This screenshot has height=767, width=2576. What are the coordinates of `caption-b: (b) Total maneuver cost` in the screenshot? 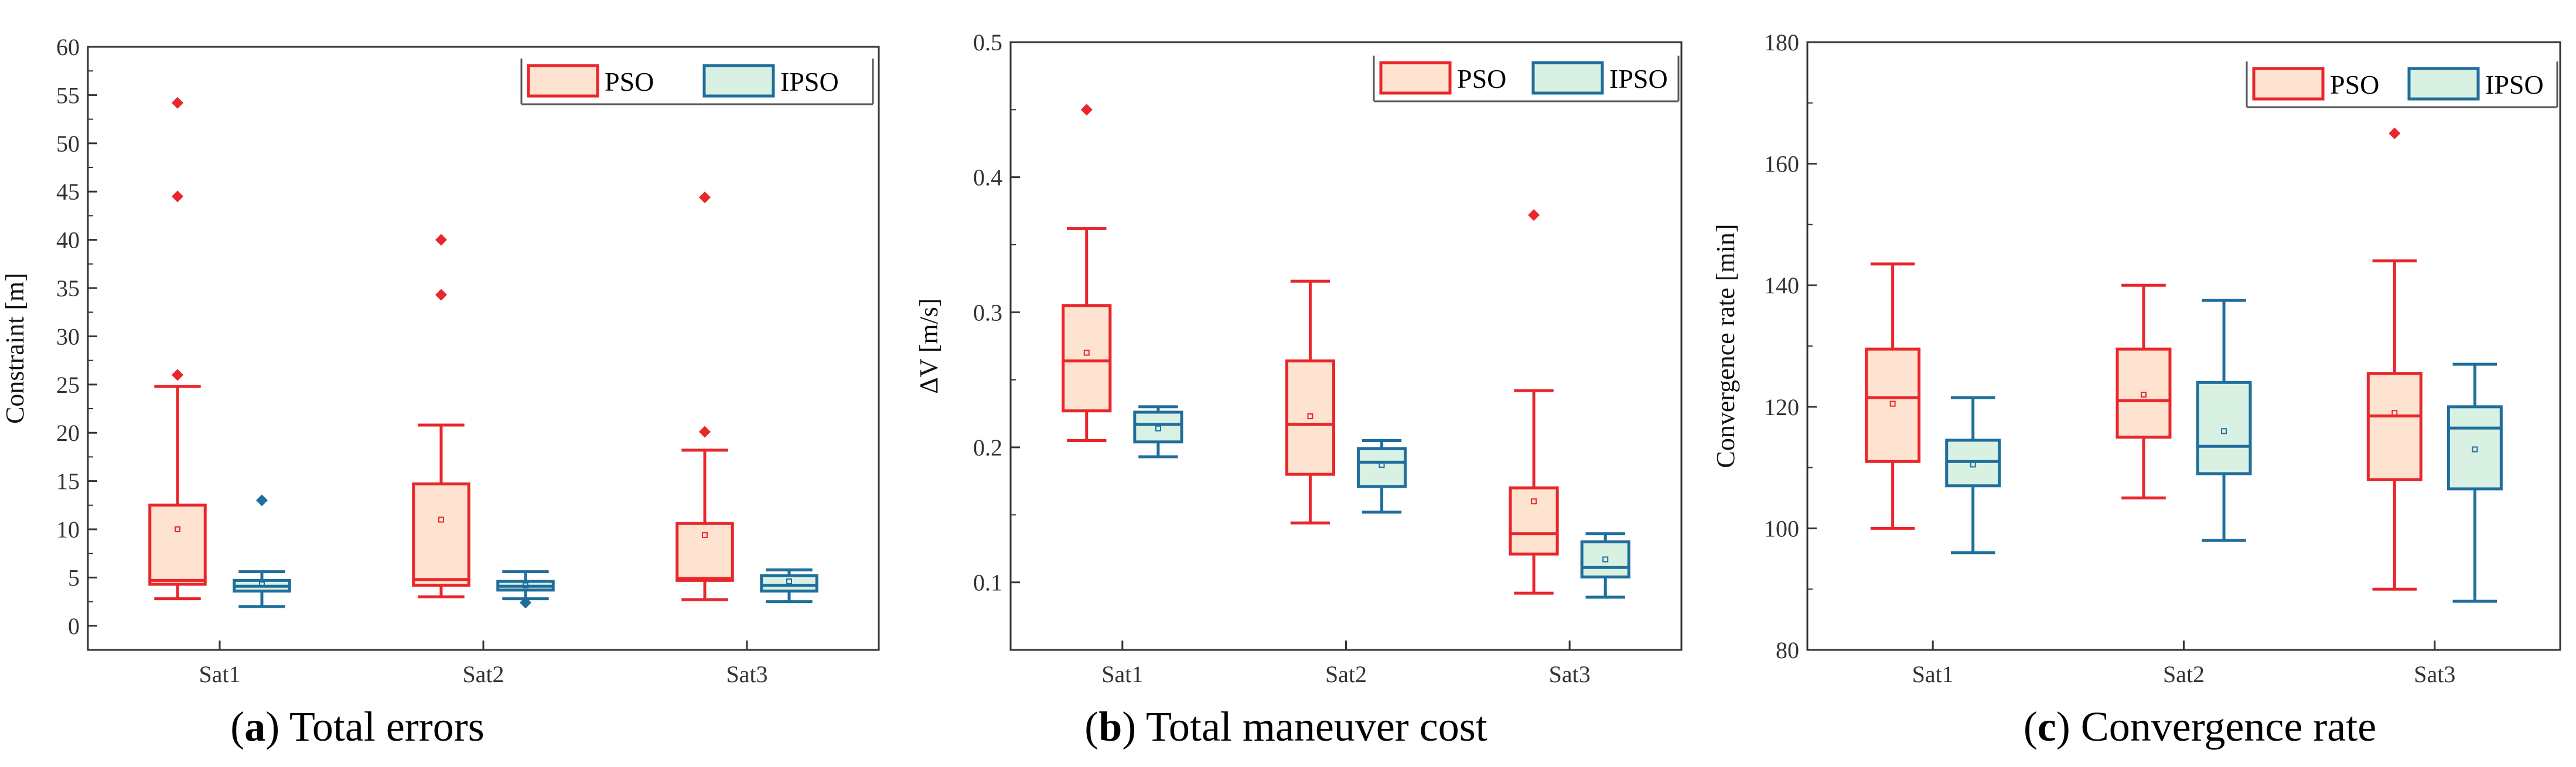 It's located at (1285, 726).